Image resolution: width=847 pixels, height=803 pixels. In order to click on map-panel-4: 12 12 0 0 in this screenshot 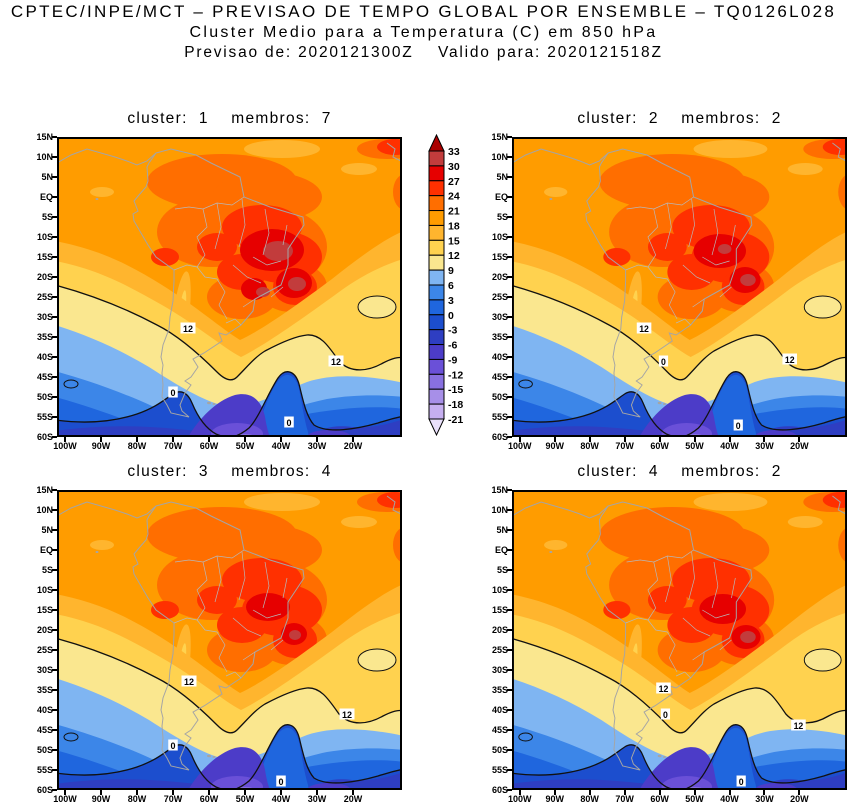, I will do `click(679, 640)`.